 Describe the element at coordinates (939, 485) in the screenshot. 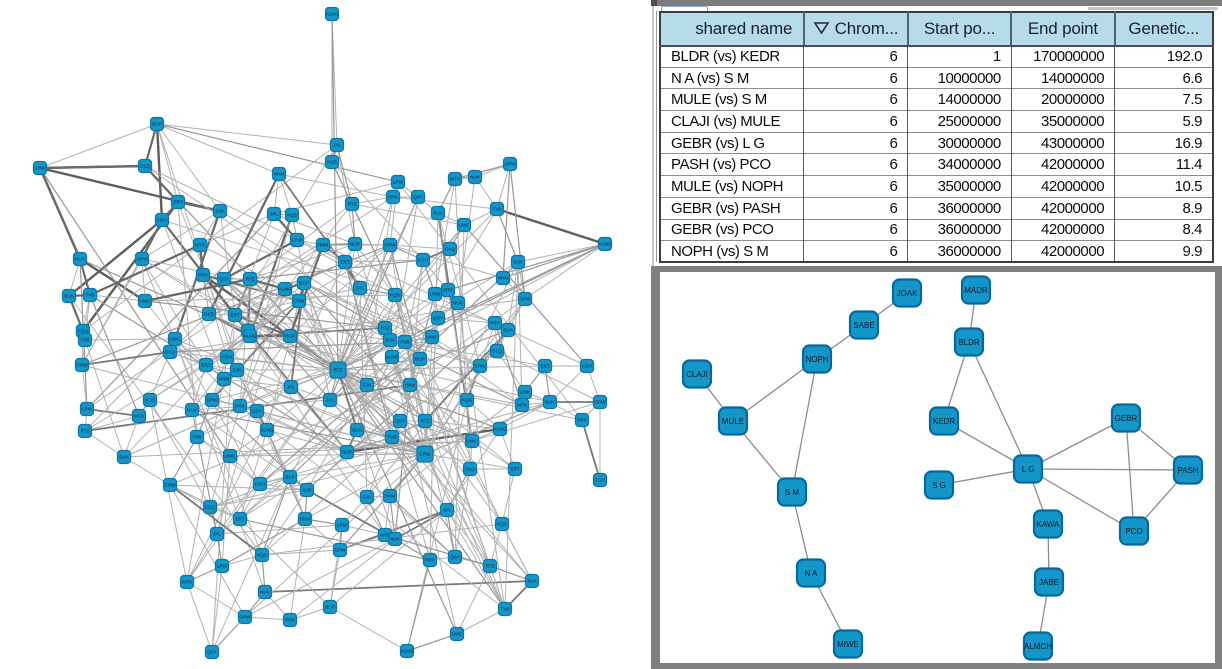

I see `svg-text: S G` at that location.